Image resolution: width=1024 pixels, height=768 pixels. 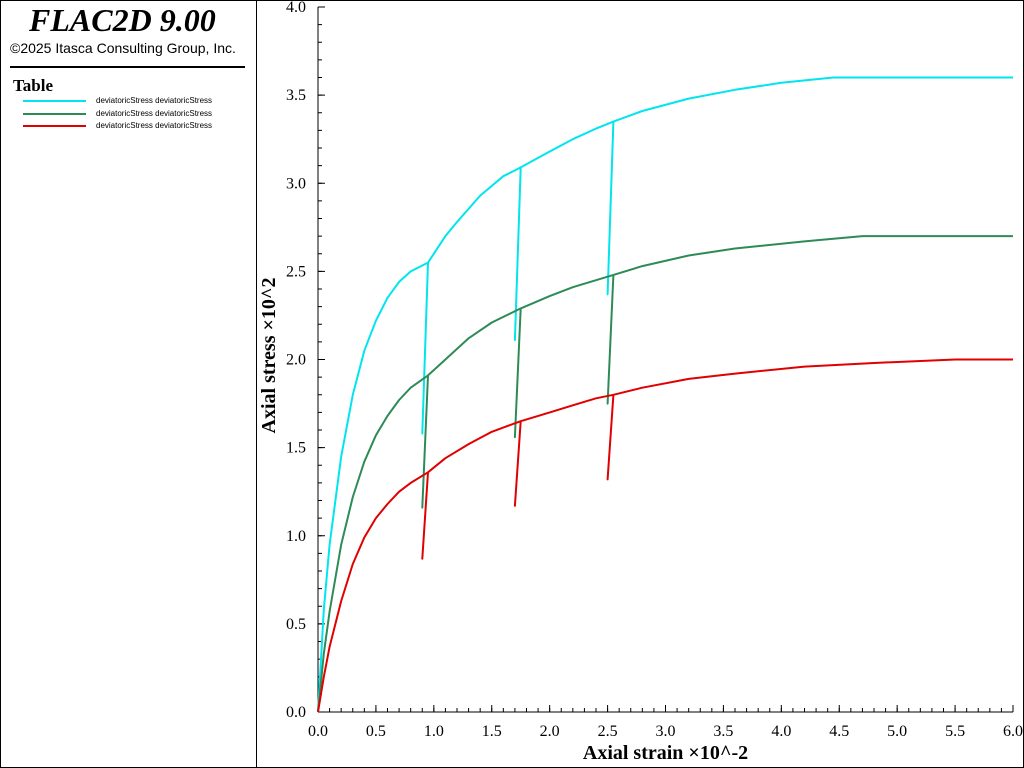 What do you see at coordinates (550, 731) in the screenshot?
I see `x-tick-label: 2.0` at bounding box center [550, 731].